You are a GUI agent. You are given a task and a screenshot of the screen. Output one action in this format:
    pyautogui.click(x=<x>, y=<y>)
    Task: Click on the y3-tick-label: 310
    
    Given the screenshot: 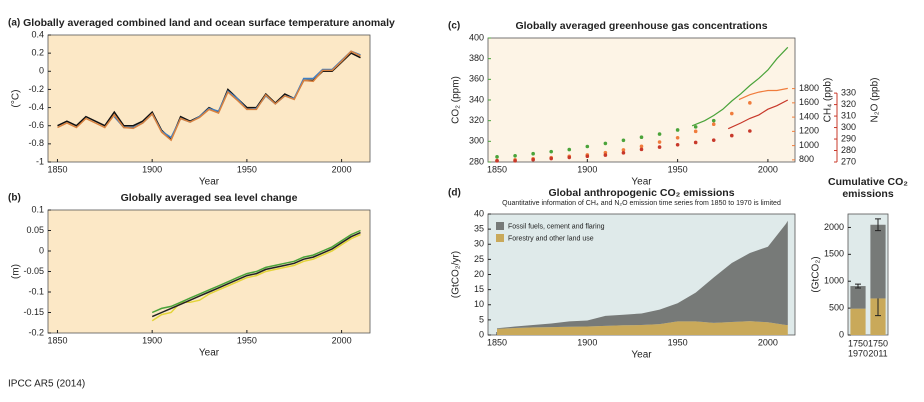 What is the action you would take?
    pyautogui.click(x=848, y=115)
    